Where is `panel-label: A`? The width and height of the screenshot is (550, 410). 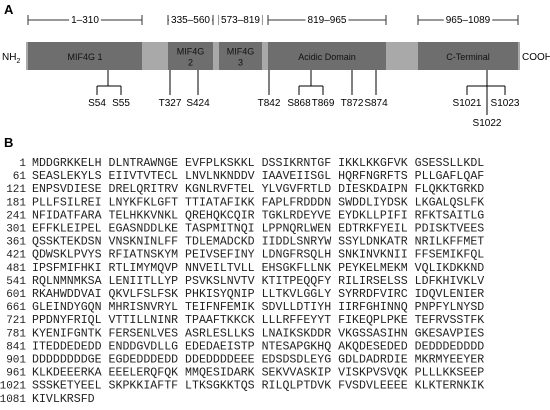 panel-label: A is located at coordinates (9, 9).